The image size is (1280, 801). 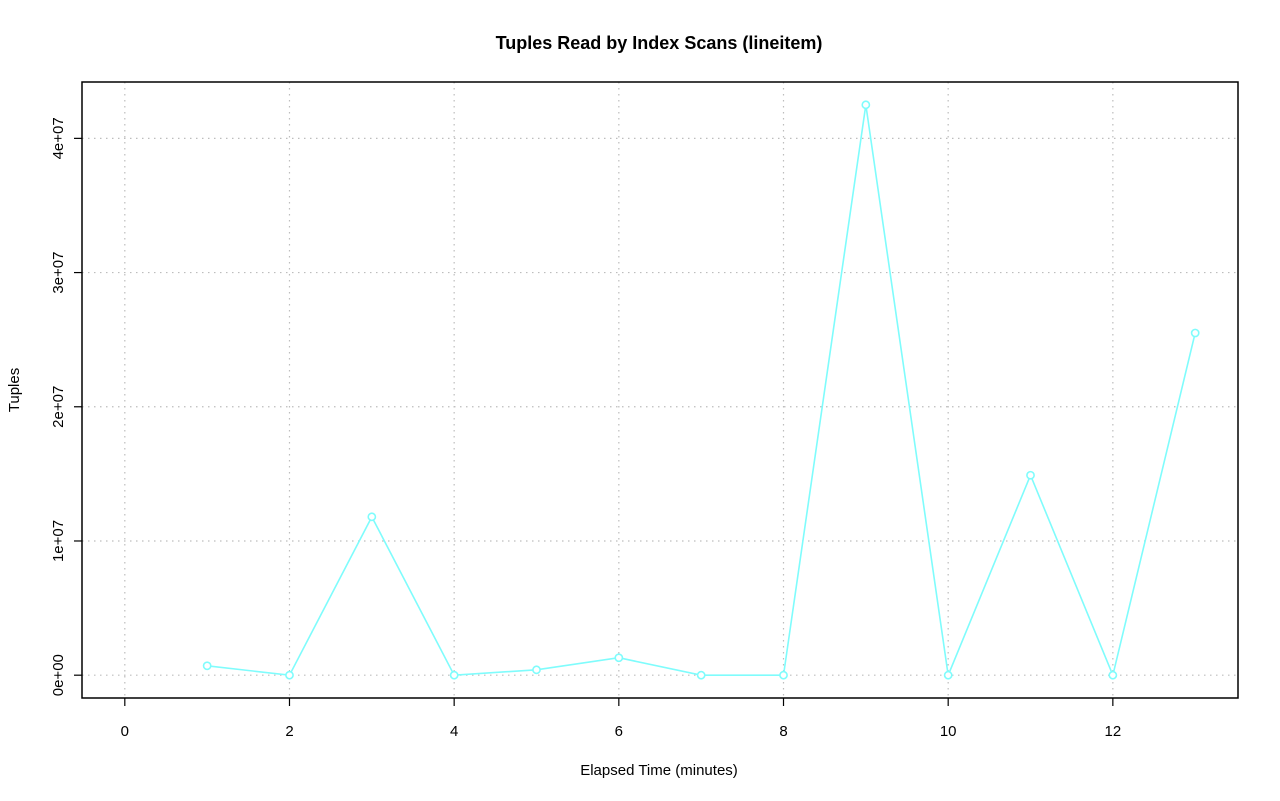 I want to click on y-tick-label: 4e+07, so click(x=58, y=138).